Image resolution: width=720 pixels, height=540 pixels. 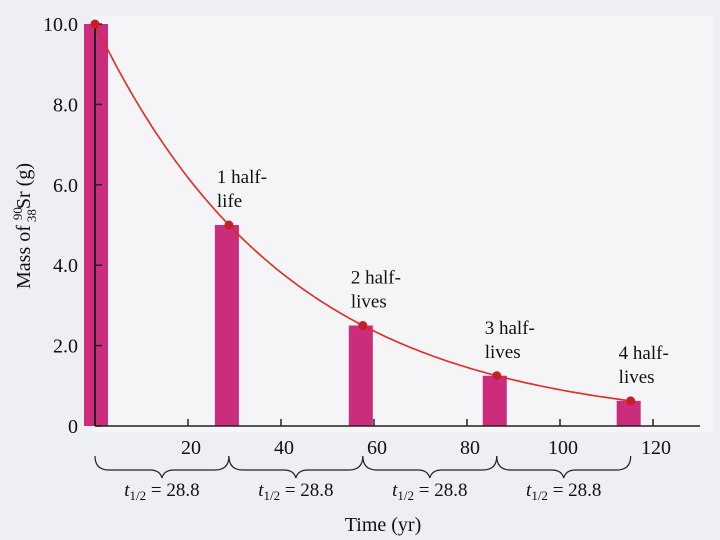 I want to click on annotation-2-line-2: lives, so click(x=369, y=302).